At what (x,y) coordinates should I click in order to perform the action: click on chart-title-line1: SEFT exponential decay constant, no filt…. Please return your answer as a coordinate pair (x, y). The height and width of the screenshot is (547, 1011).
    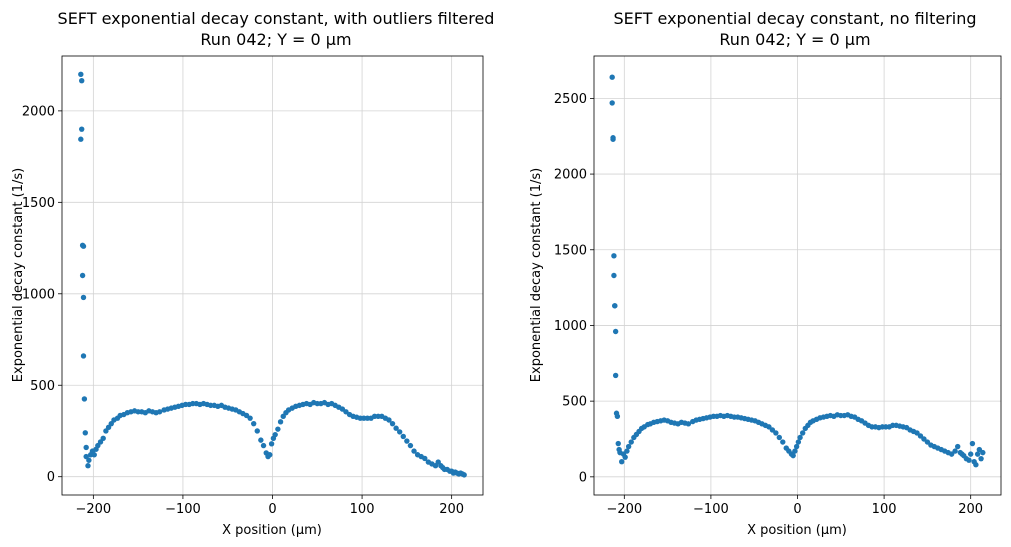
    Looking at the image, I should click on (794, 18).